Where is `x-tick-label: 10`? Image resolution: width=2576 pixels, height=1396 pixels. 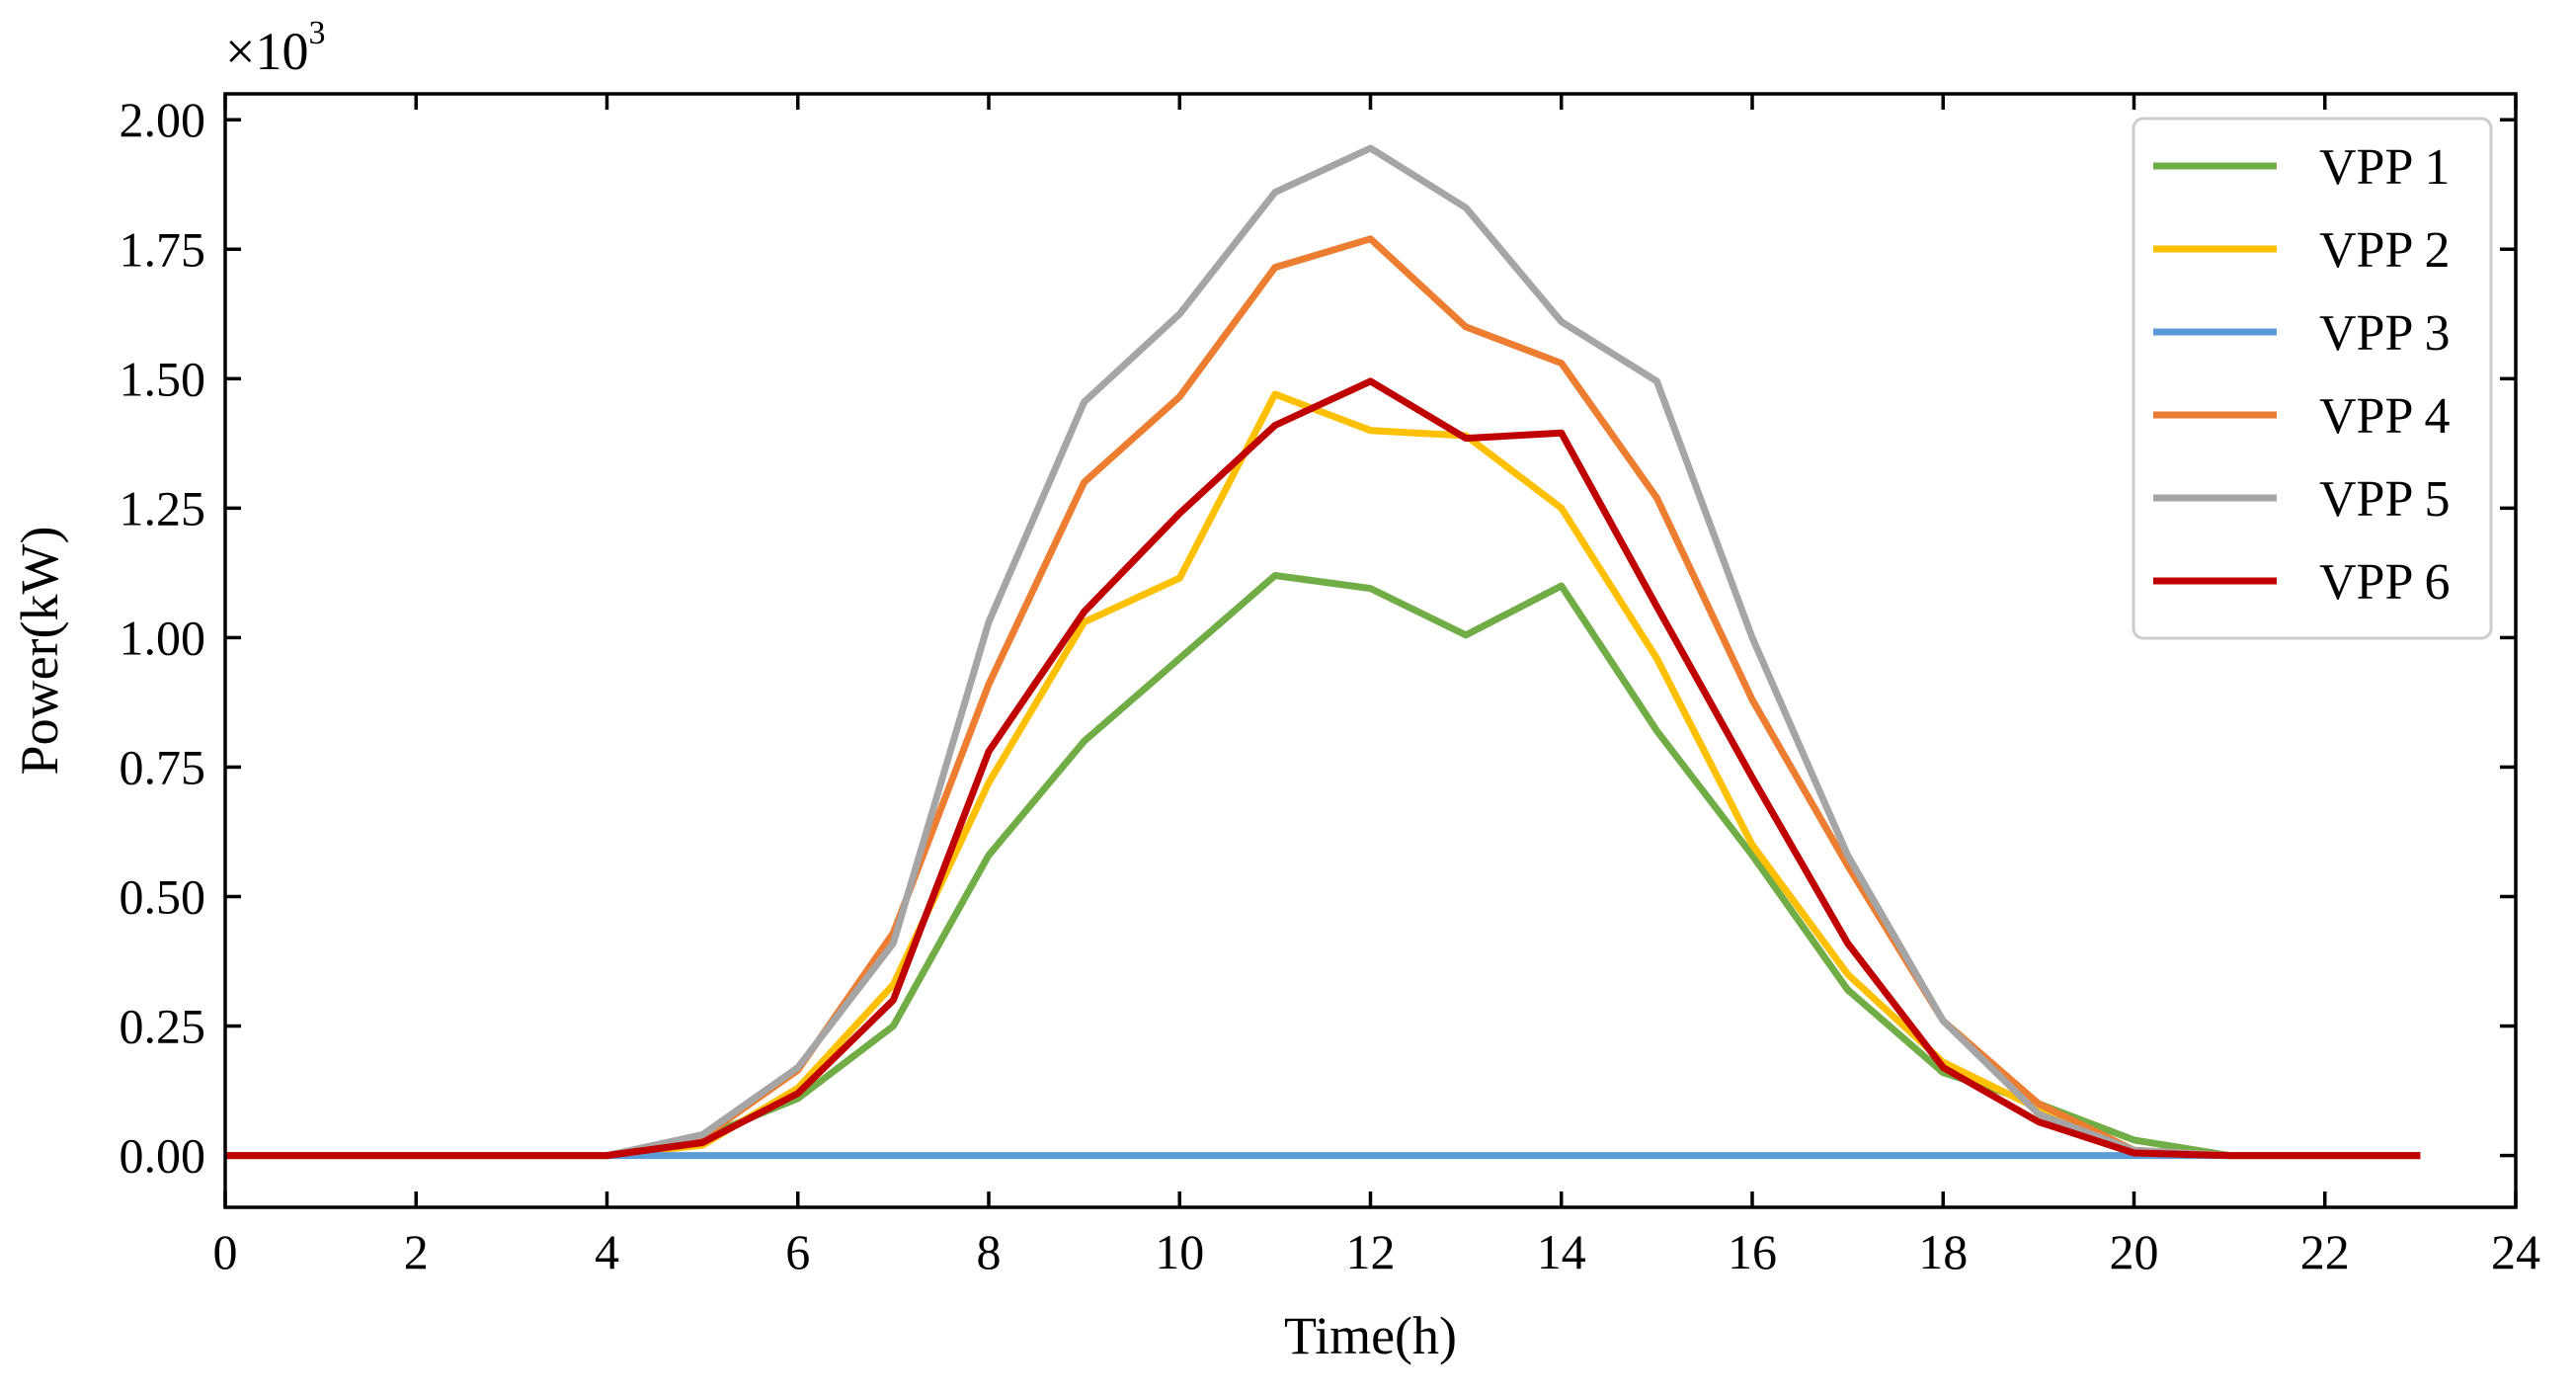
x-tick-label: 10 is located at coordinates (1179, 1251).